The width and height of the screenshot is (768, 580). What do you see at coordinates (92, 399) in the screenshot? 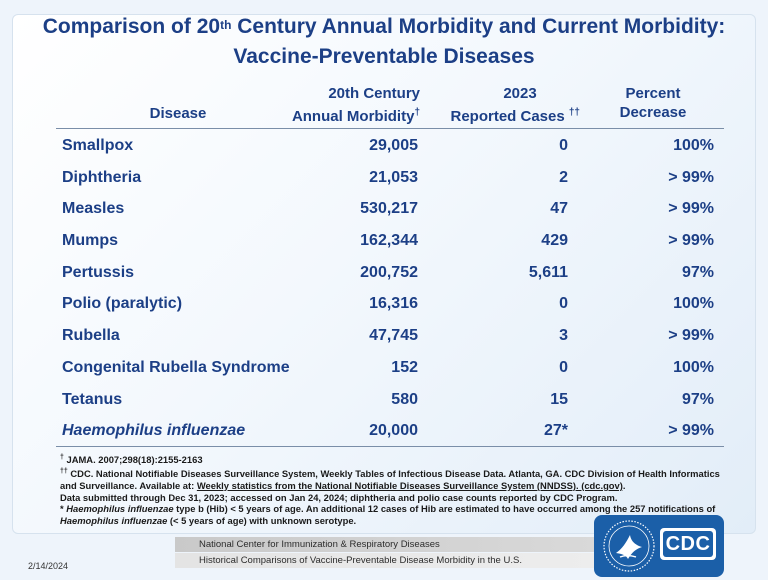
I see `disease-name: Tetanus` at bounding box center [92, 399].